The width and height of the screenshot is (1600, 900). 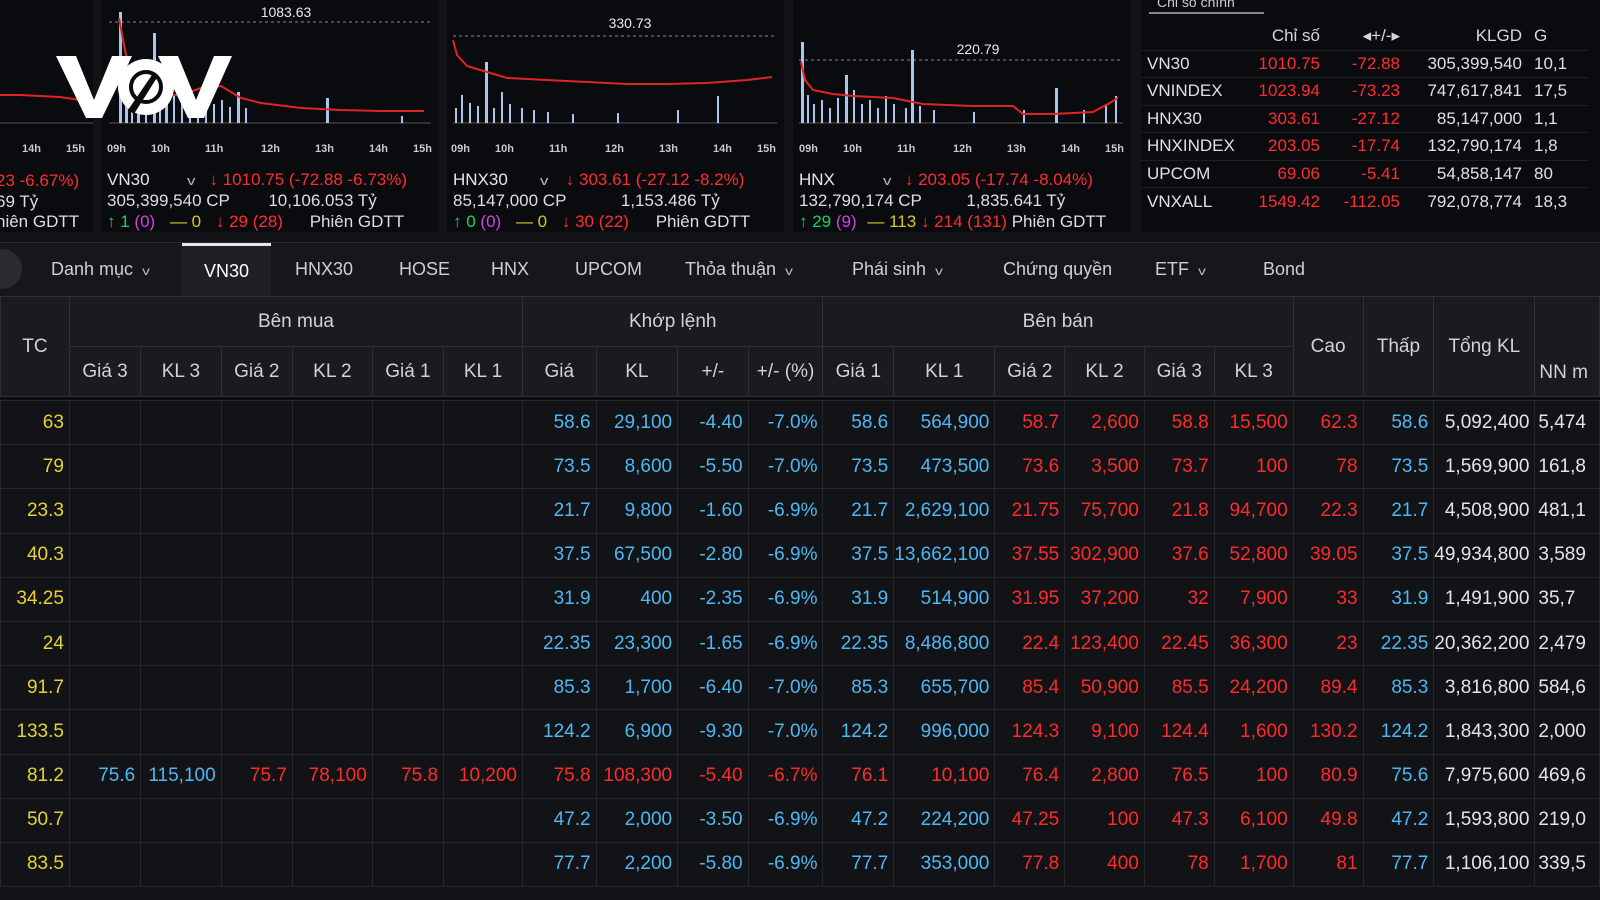 What do you see at coordinates (852, 149) in the screenshot?
I see `time-tick: 10h` at bounding box center [852, 149].